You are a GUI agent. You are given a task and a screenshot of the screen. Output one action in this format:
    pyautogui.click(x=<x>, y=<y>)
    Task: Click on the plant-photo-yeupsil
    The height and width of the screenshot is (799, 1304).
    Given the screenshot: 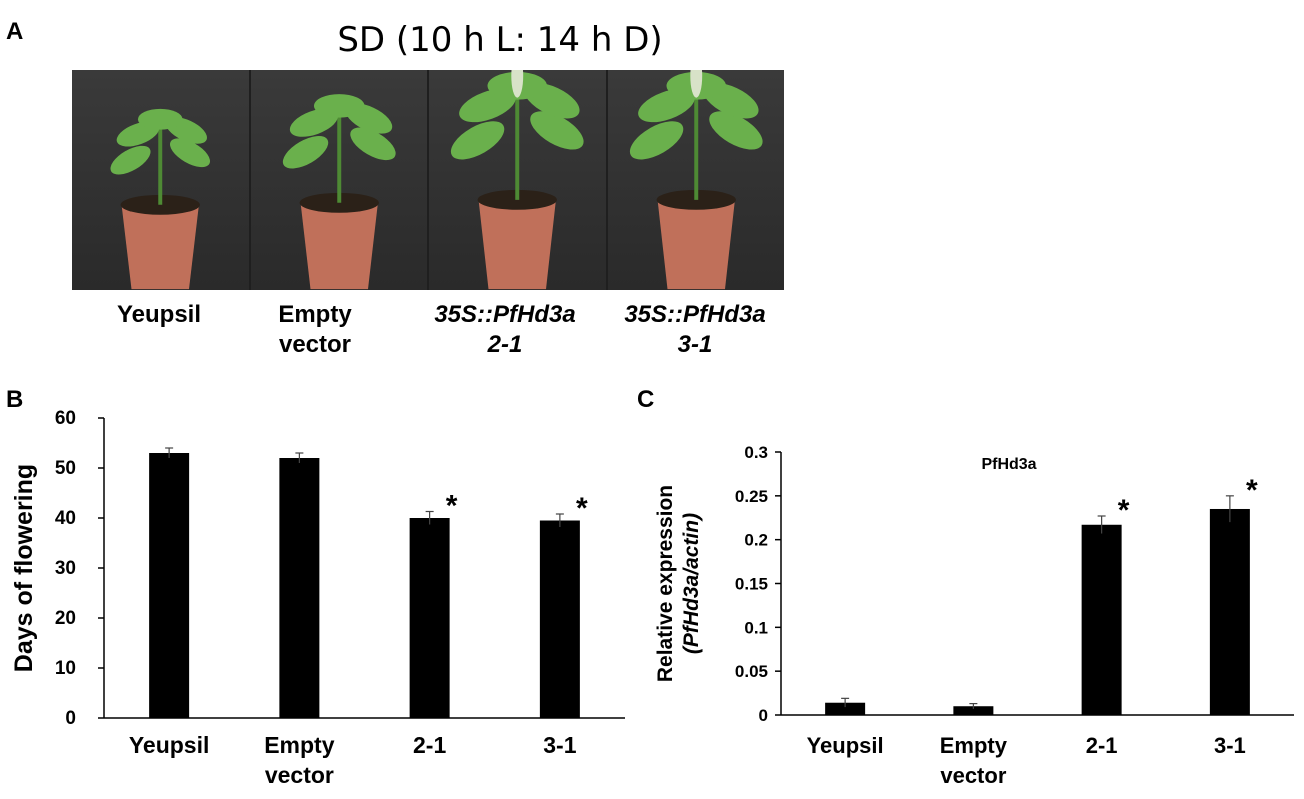 What is the action you would take?
    pyautogui.click(x=161, y=180)
    